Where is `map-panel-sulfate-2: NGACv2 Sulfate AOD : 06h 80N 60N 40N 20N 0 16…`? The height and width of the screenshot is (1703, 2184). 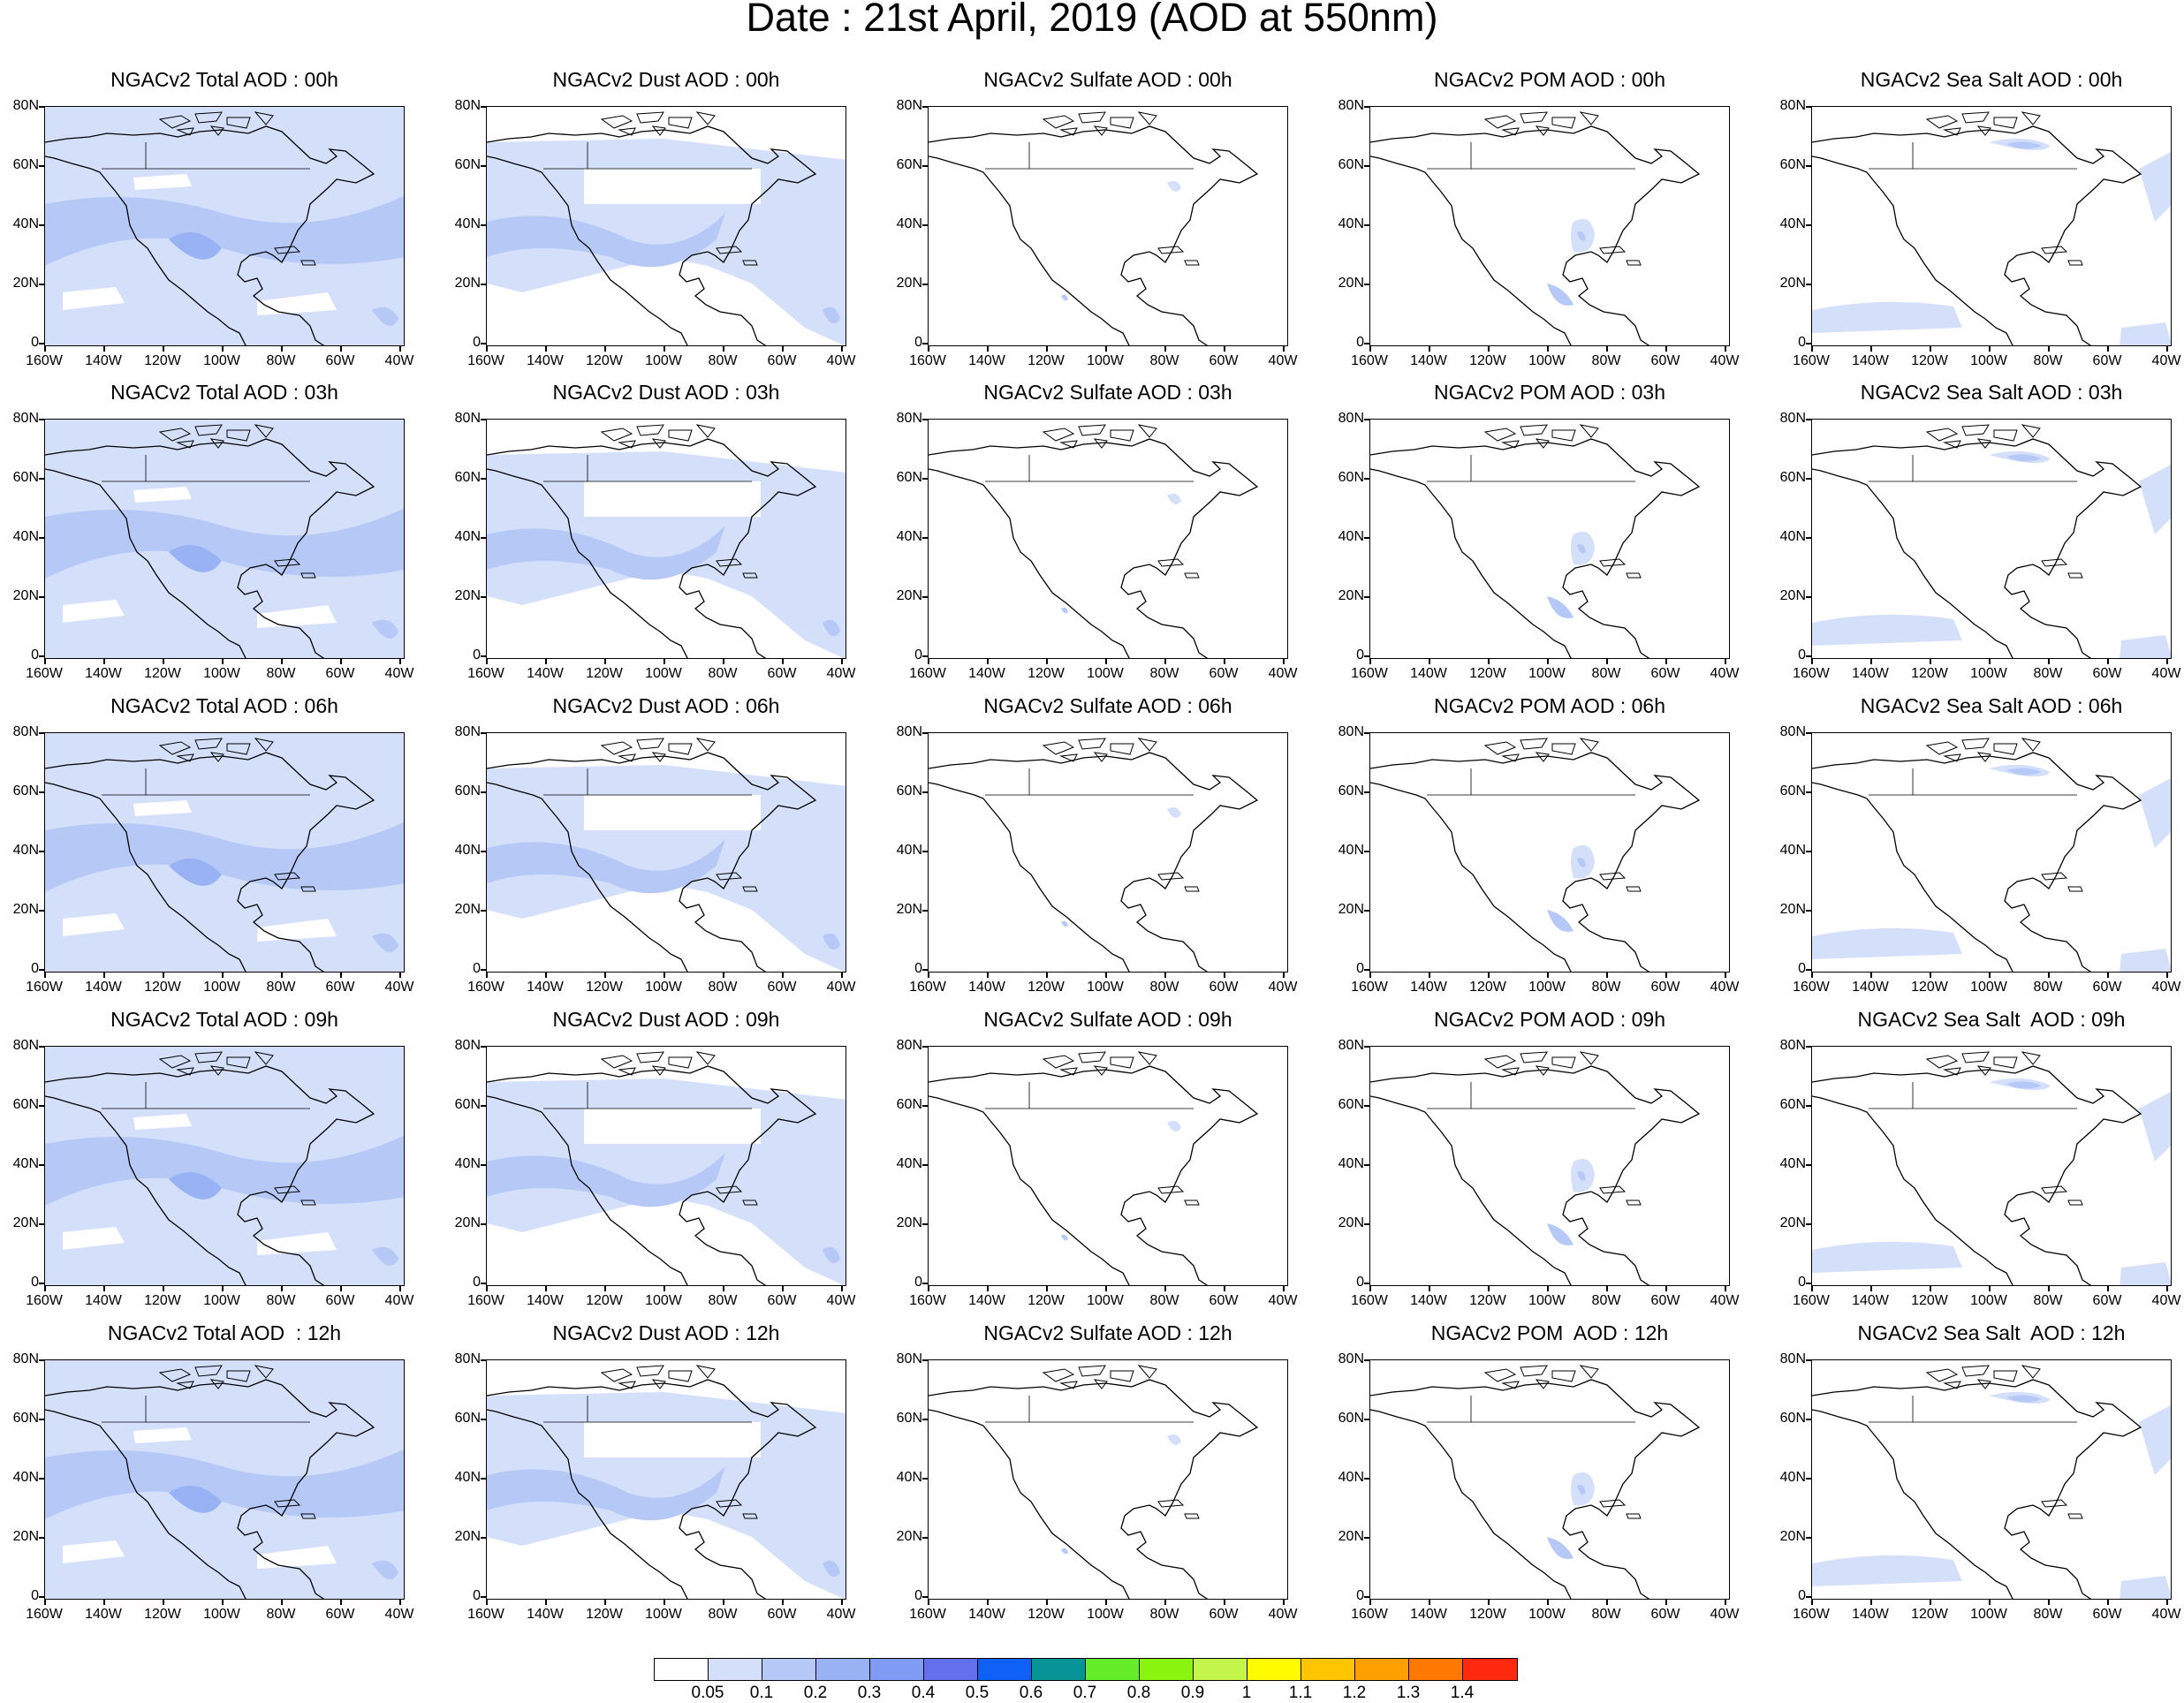
map-panel-sulfate-2: NGACv2 Sulfate AOD : 06h 80N 60N 40N 20N 0 16… is located at coordinates (1133, 863).